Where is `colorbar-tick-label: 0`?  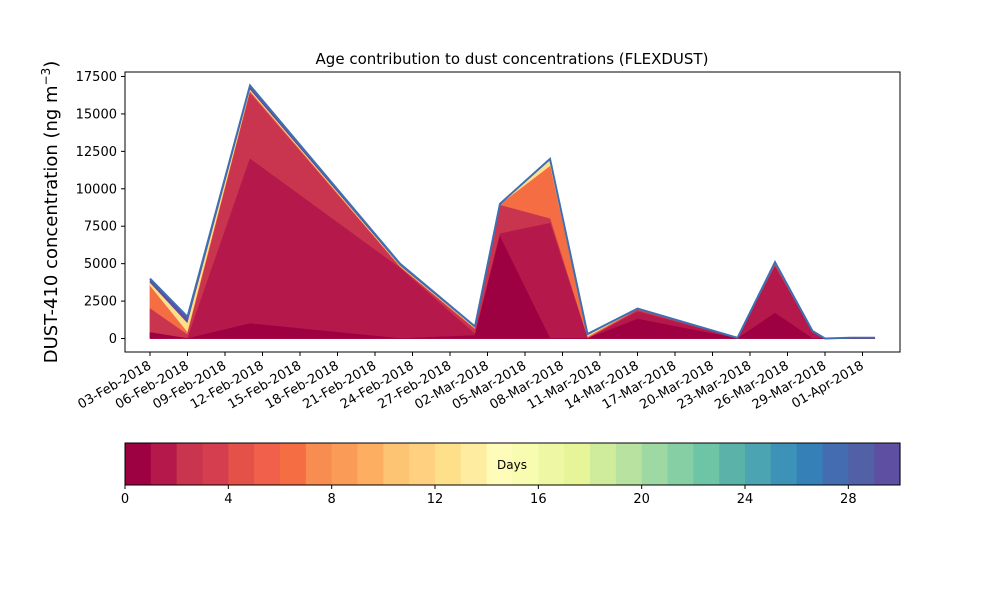 colorbar-tick-label: 0 is located at coordinates (125, 499).